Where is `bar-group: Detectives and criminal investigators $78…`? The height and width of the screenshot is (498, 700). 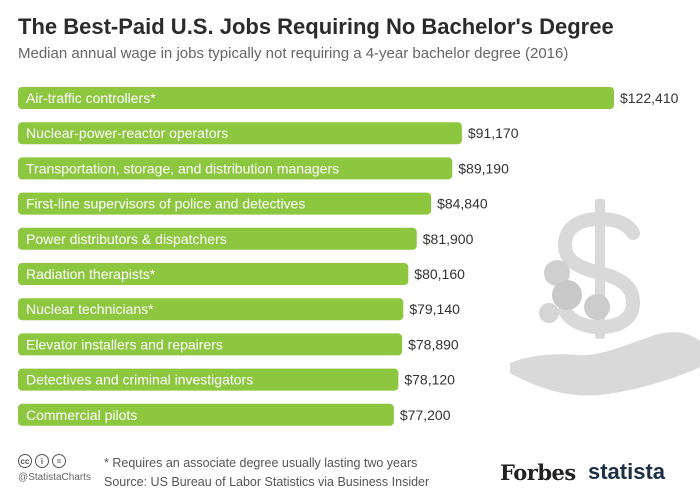 bar-group: Detectives and criminal investigators $78… is located at coordinates (236, 379).